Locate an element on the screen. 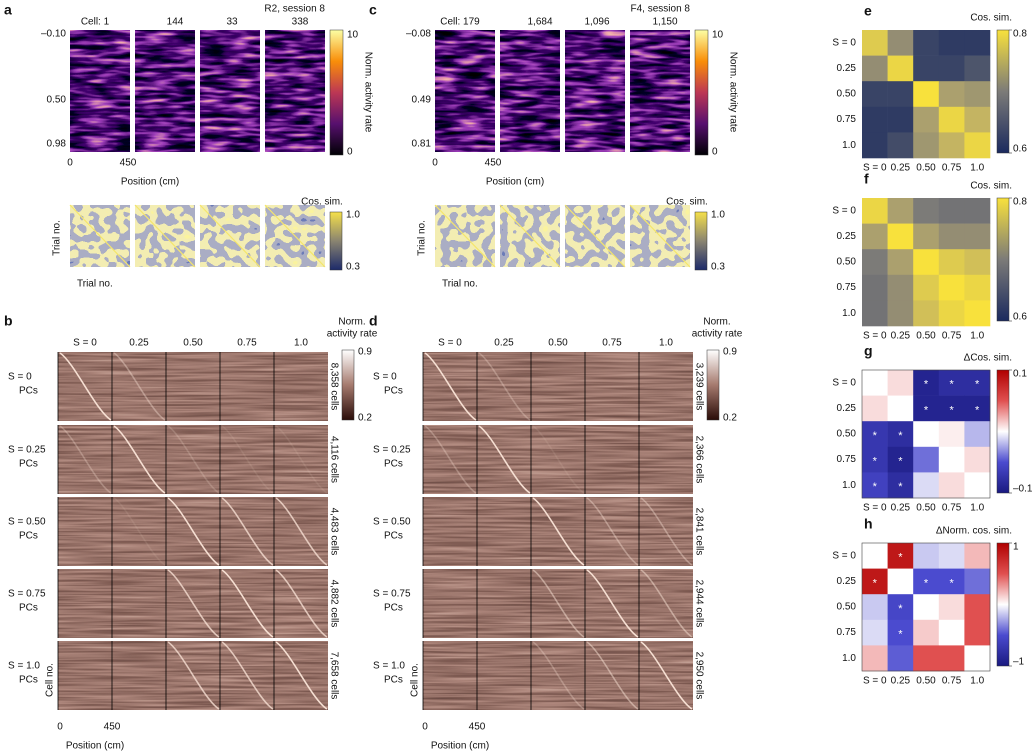 The image size is (1035, 754). colorbar-tick: 10 is located at coordinates (353, 35).